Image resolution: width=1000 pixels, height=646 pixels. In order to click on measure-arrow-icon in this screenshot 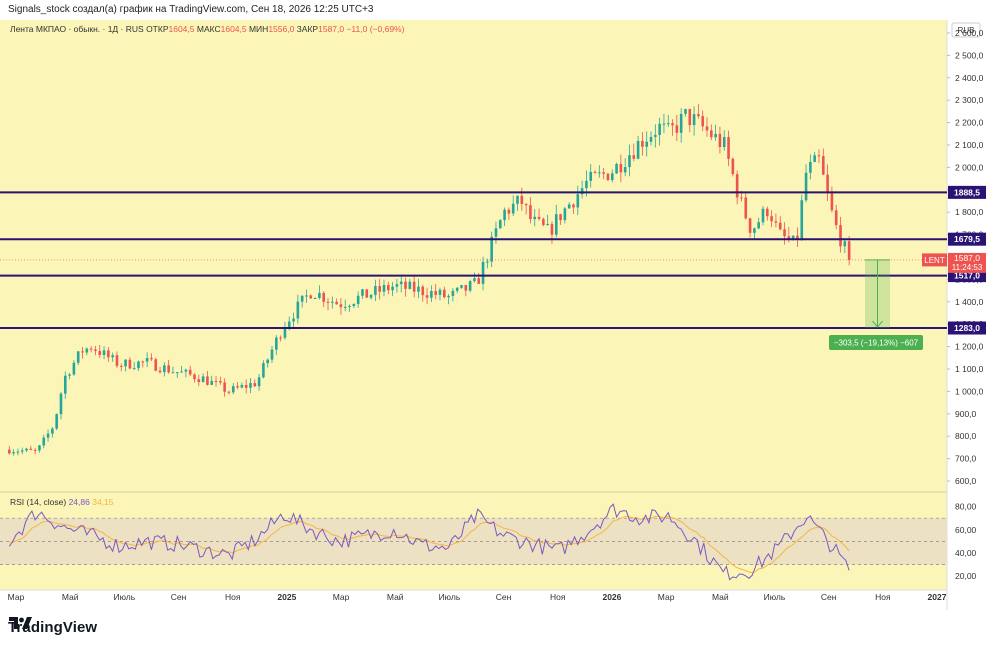, I will do `click(877, 324)`.